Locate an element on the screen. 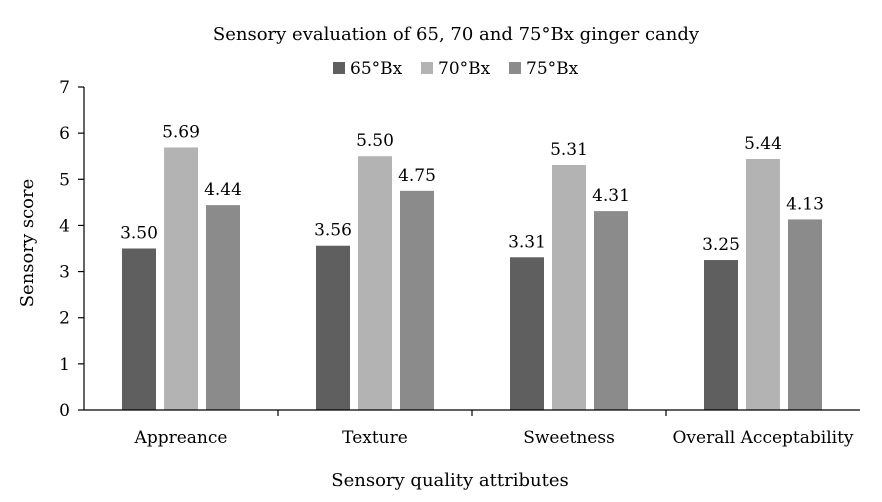  legend-label: 65°Bx is located at coordinates (376, 69).